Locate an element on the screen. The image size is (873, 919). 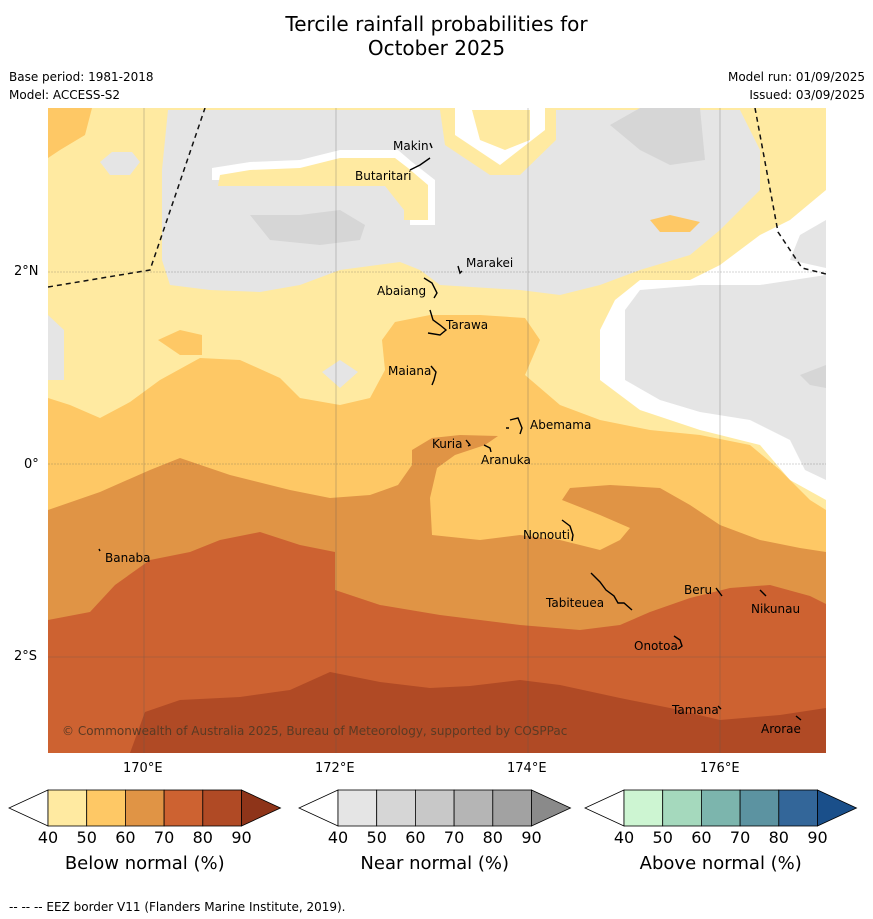
island-label-tabiteuea: Tabiteuea is located at coordinates (575, 603).